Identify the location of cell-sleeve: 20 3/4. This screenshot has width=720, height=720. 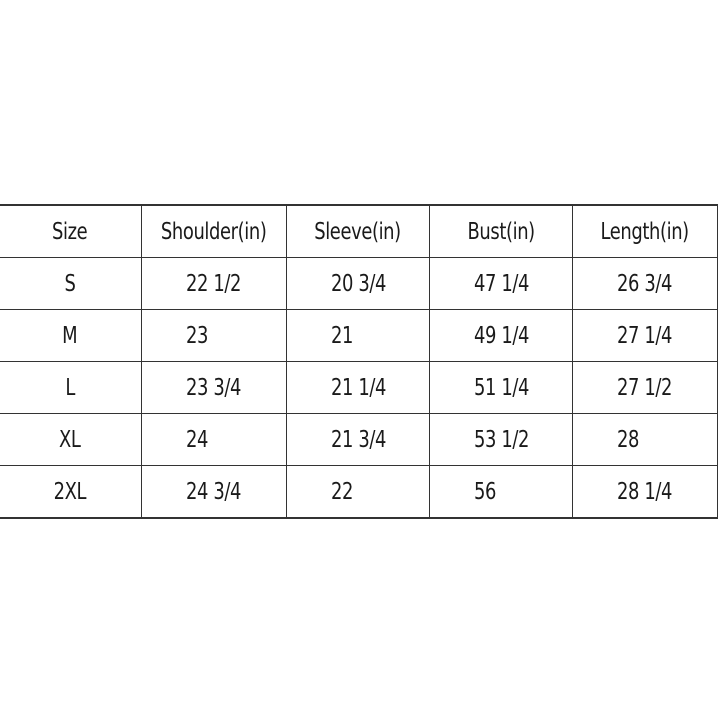
(357, 283).